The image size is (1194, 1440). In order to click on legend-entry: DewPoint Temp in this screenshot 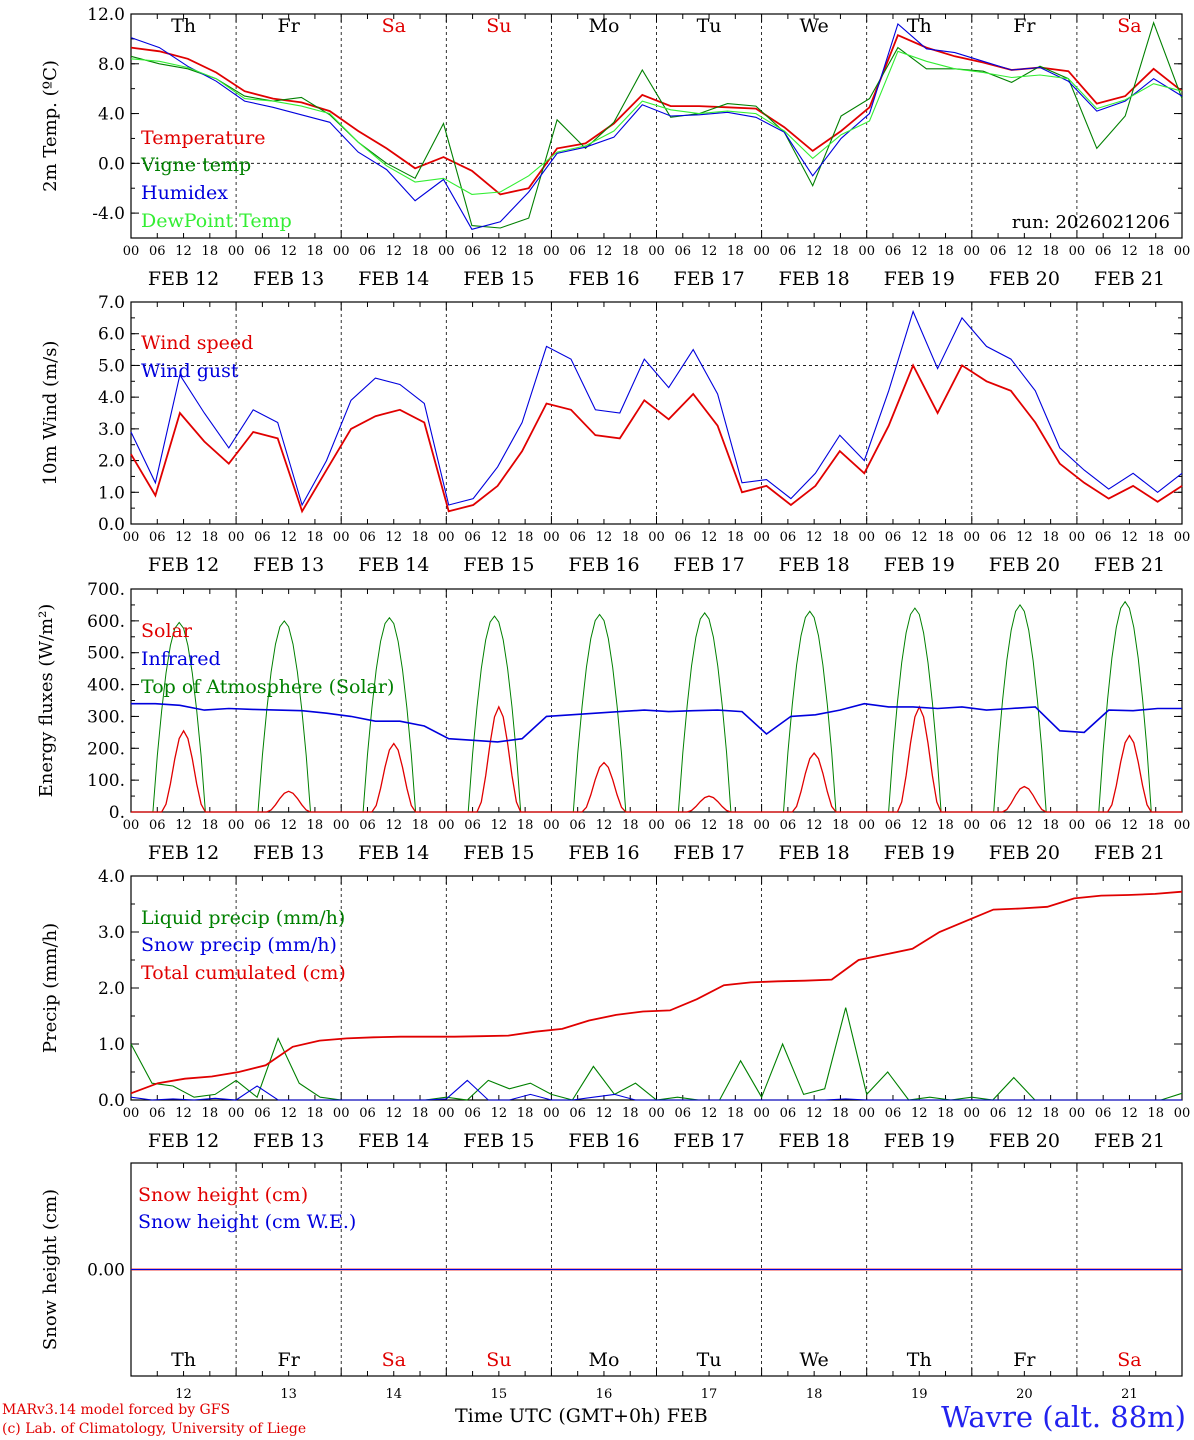, I will do `click(216, 221)`.